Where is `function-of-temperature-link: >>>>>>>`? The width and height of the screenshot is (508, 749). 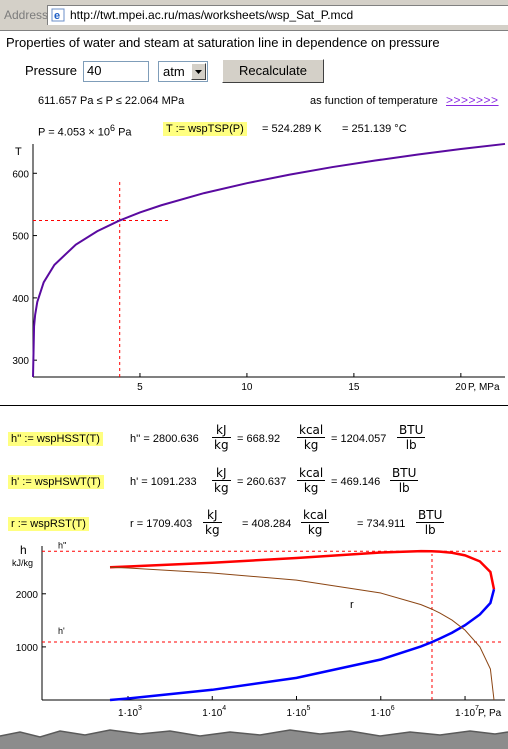 function-of-temperature-link: >>>>>>> is located at coordinates (472, 100).